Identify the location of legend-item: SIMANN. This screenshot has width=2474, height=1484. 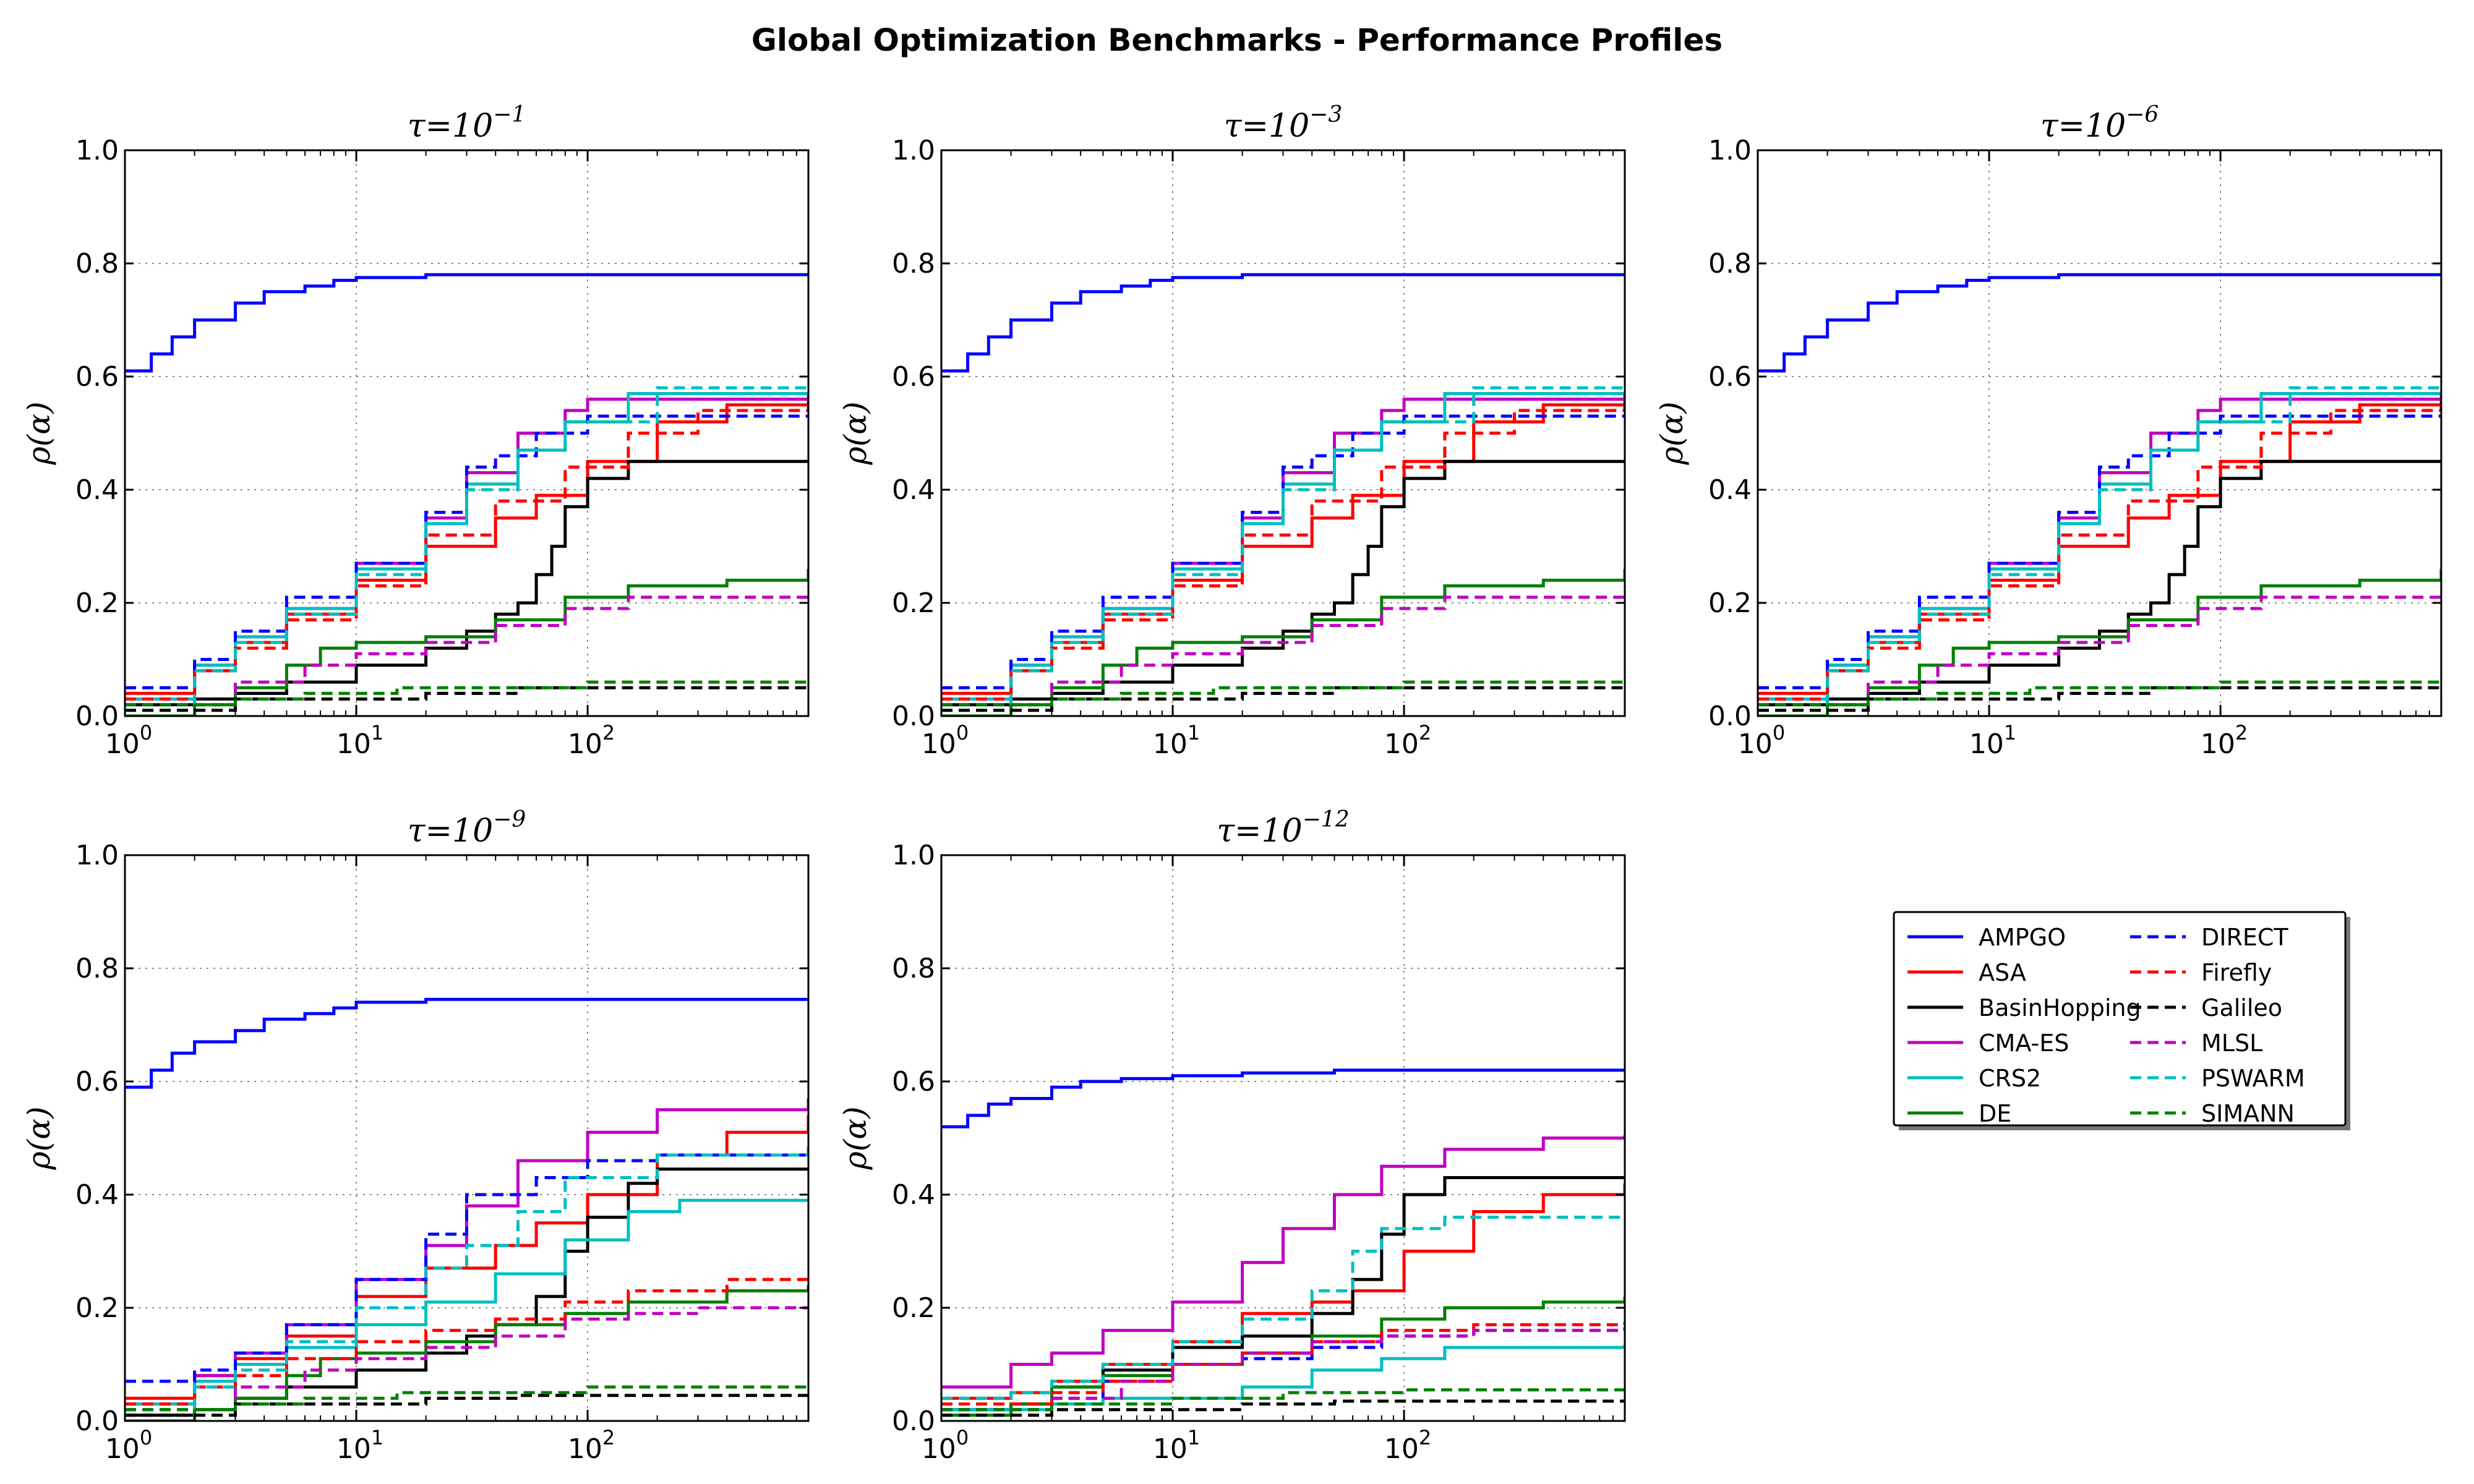
(2212, 1113).